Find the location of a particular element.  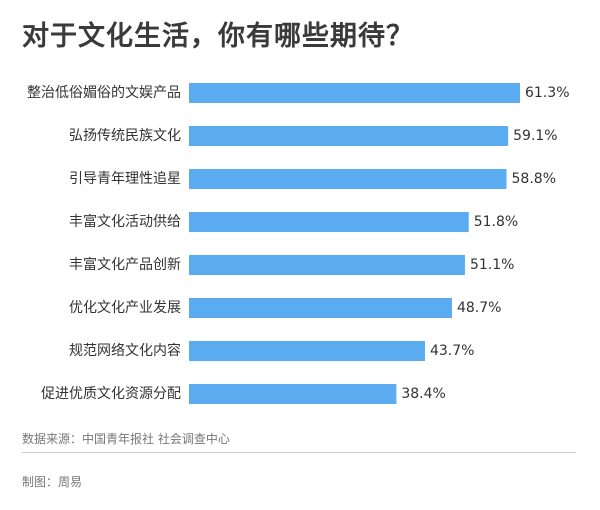

data-source: 数据来源：中国青年报社 社会调查中心 is located at coordinates (126, 439).